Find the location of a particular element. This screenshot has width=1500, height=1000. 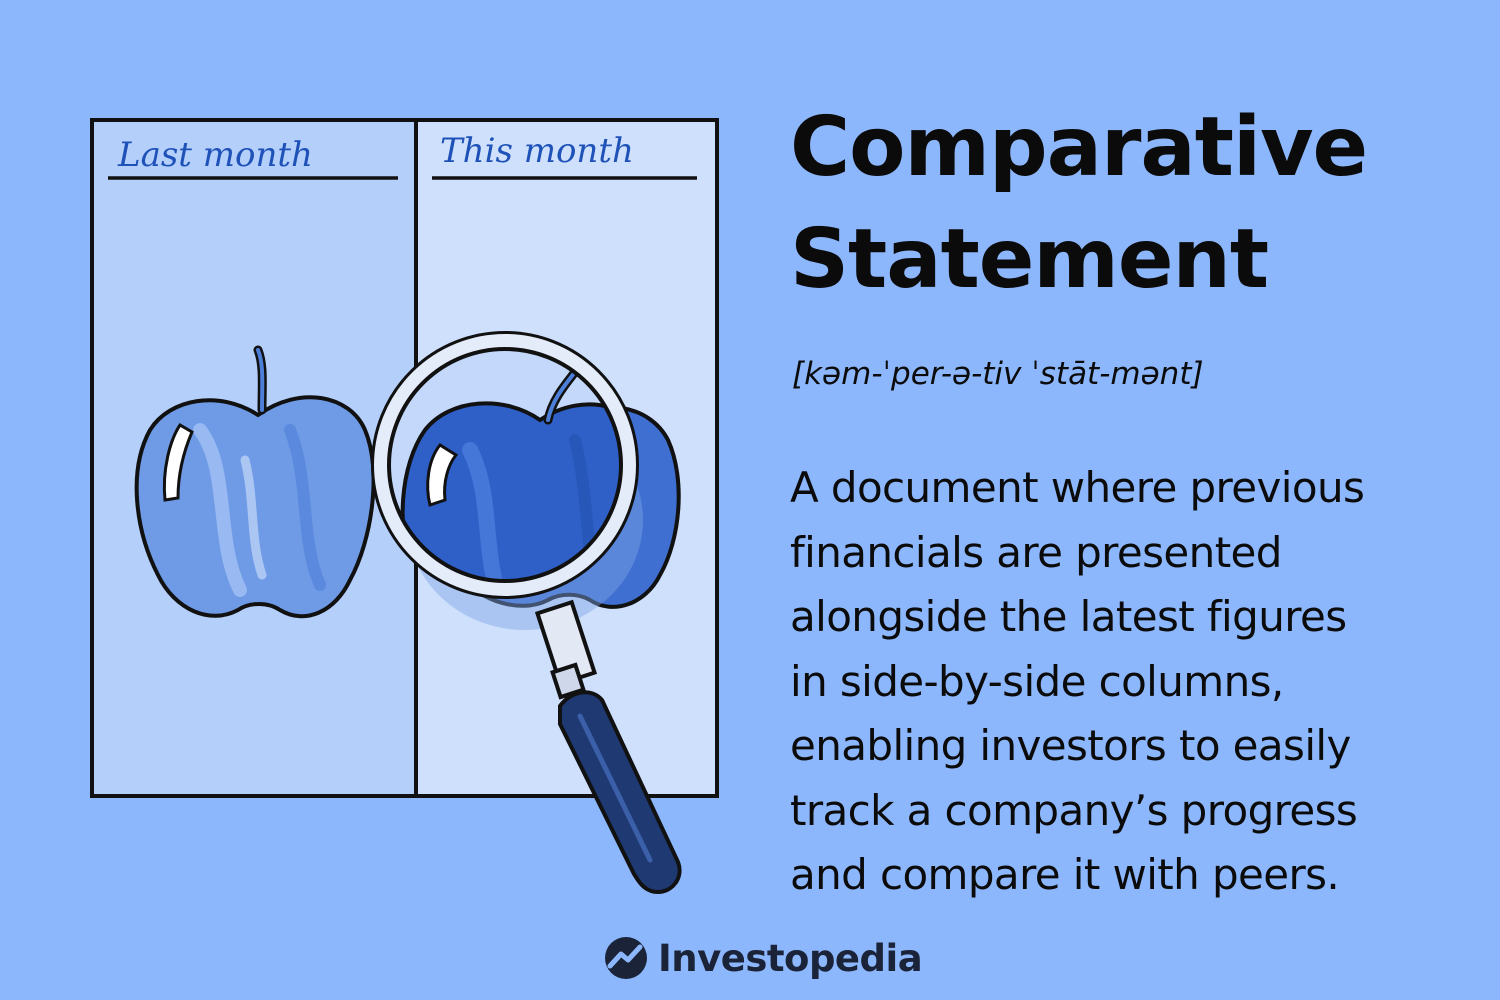

lens-rim is located at coordinates (505, 465).